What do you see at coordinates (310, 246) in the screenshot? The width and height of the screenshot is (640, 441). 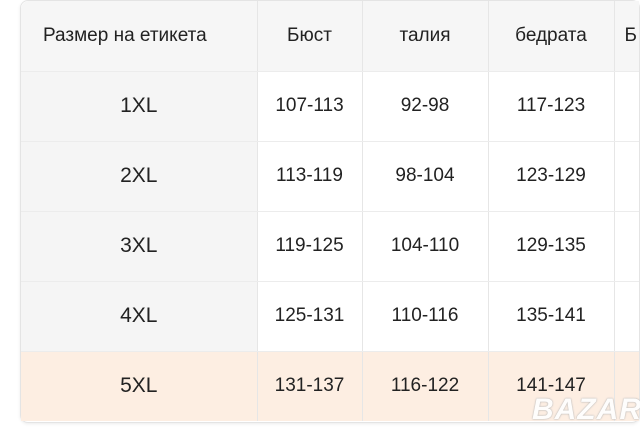 I see `bust-cell: 119-125` at bounding box center [310, 246].